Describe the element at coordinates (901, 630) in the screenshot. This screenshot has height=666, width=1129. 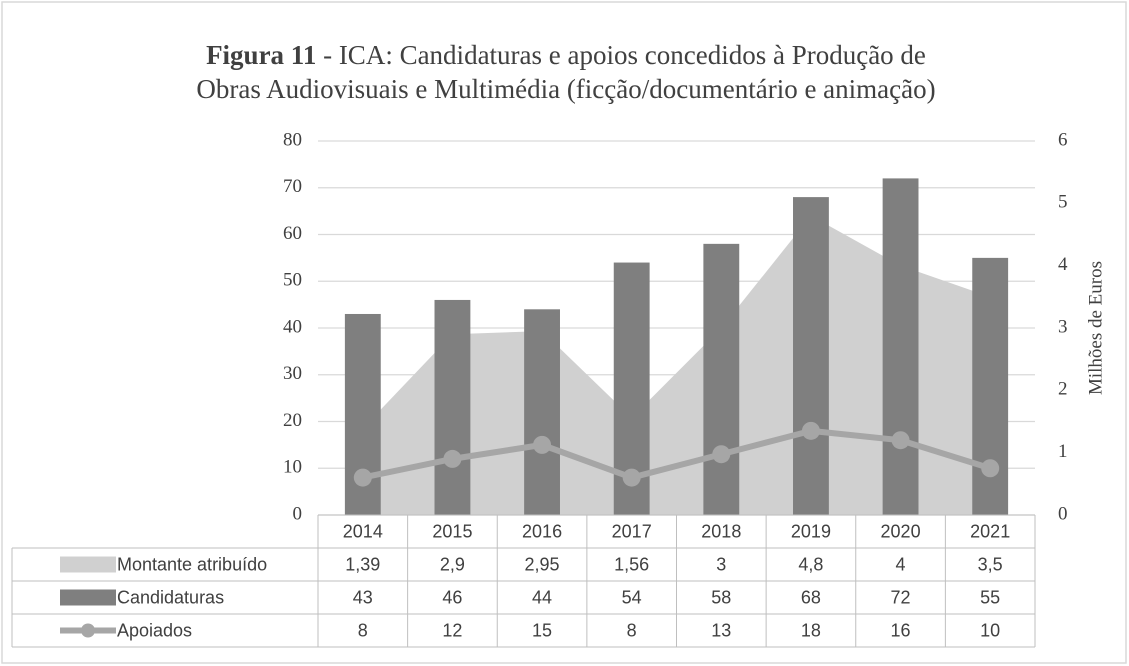
I see `table-cell: 16` at that location.